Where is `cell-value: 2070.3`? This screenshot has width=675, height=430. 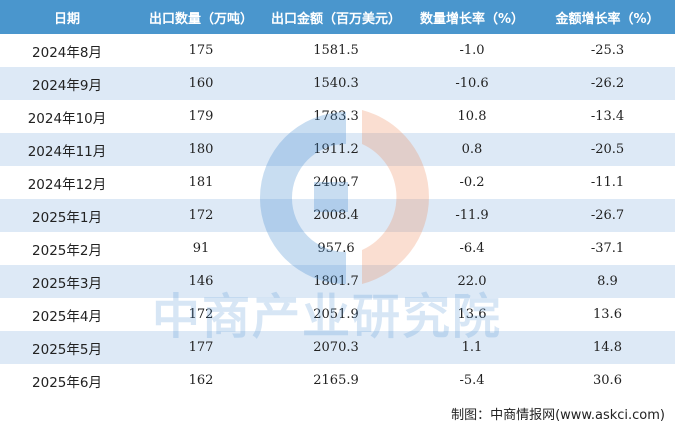 cell-value: 2070.3 is located at coordinates (336, 347).